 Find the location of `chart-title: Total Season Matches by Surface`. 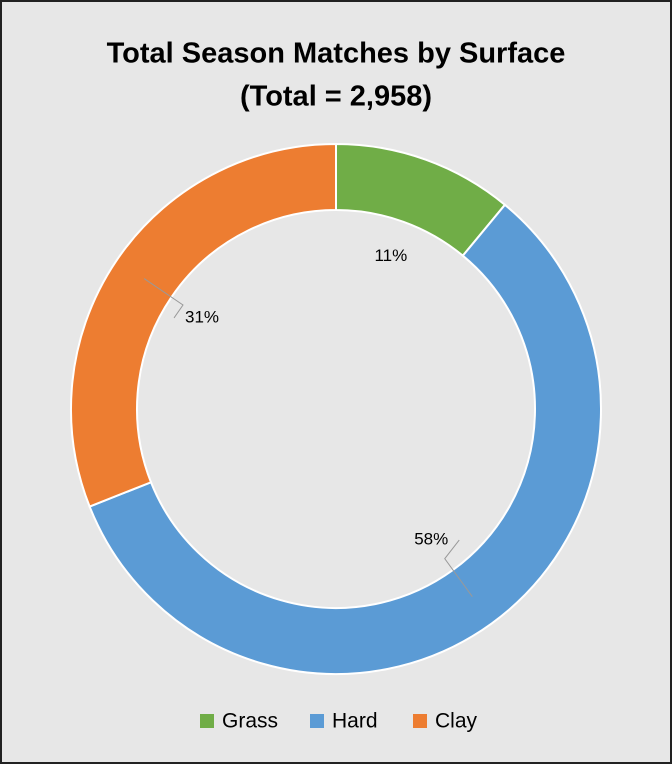

chart-title: Total Season Matches by Surface is located at coordinates (336, 54).